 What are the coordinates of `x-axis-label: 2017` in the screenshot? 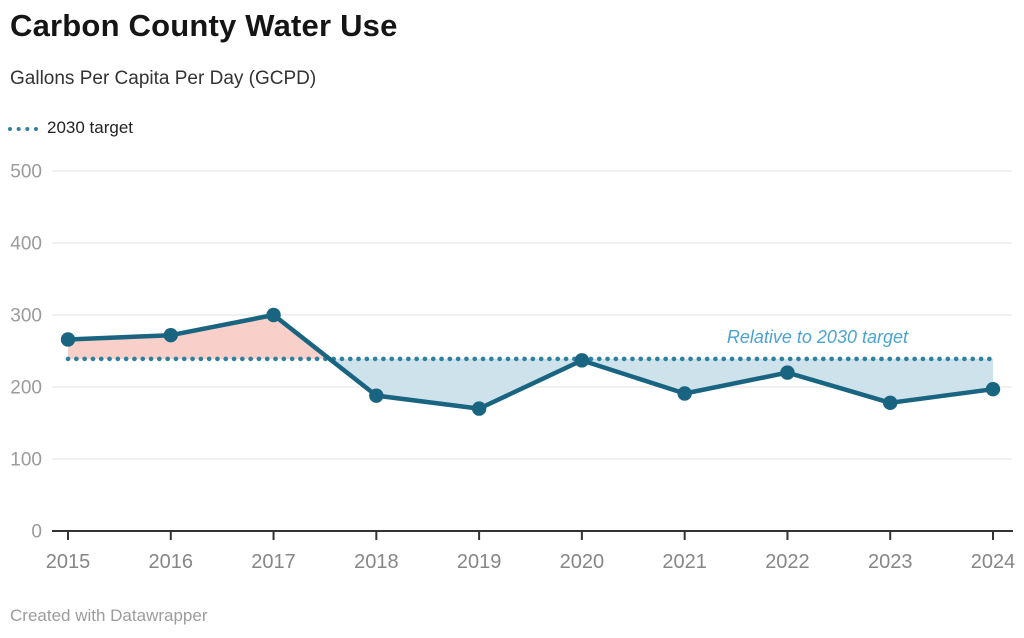 It's located at (273, 562).